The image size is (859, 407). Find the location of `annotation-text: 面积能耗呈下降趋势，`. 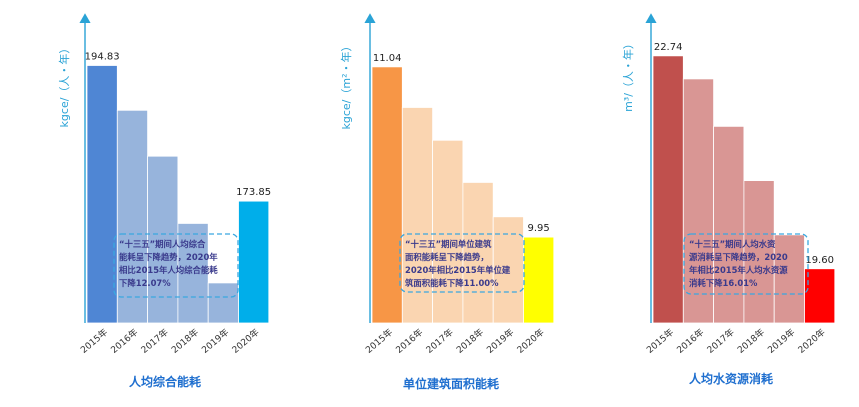

annotation-text: 面积能耗呈下降趋势， is located at coordinates (447, 257).